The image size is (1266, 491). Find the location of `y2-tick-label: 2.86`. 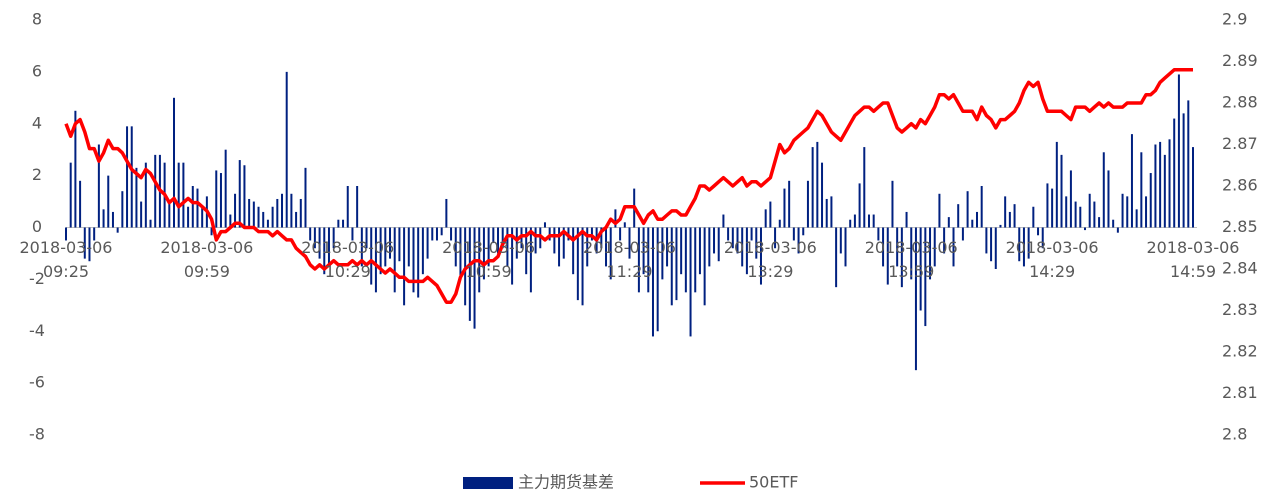

y2-tick-label: 2.86 is located at coordinates (1240, 185).